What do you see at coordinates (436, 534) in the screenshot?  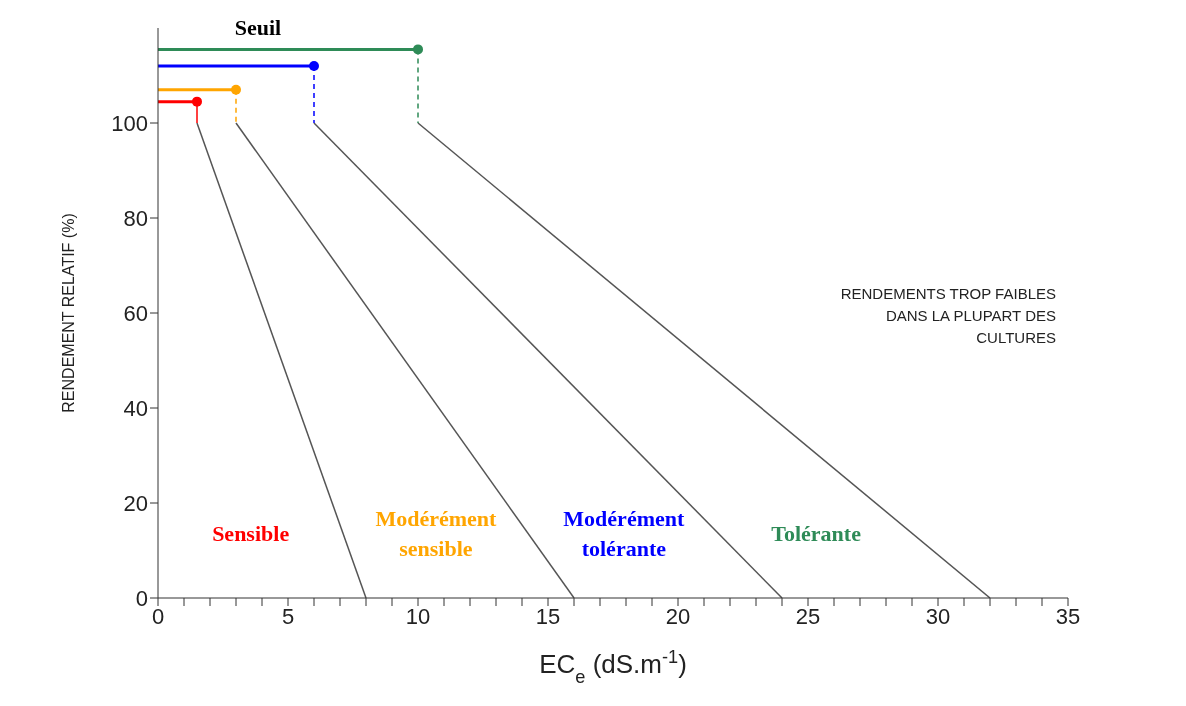 I see `text: Modérément sensible` at bounding box center [436, 534].